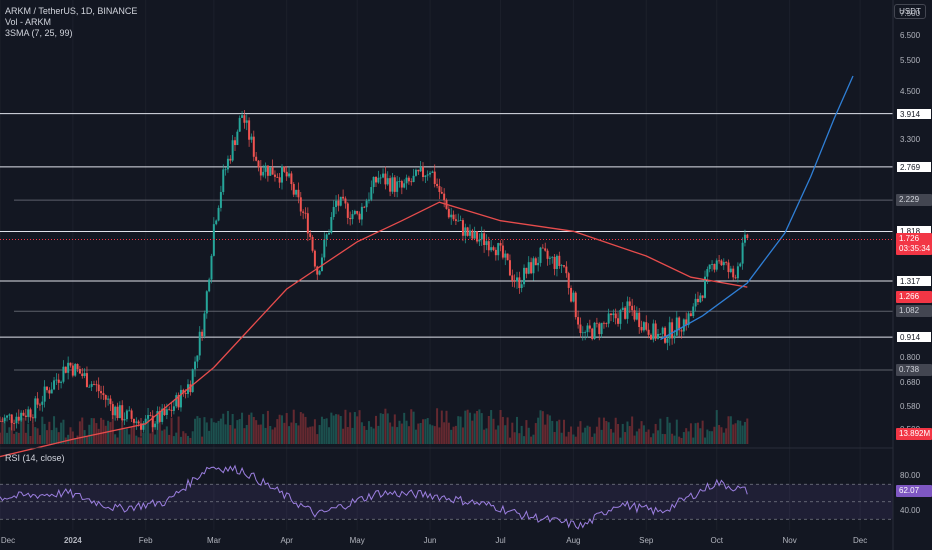 Image resolution: width=932 pixels, height=550 pixels. What do you see at coordinates (71, 11) in the screenshot?
I see `symbol-title: ARKM / TetherUS, 1D, BINANCE` at bounding box center [71, 11].